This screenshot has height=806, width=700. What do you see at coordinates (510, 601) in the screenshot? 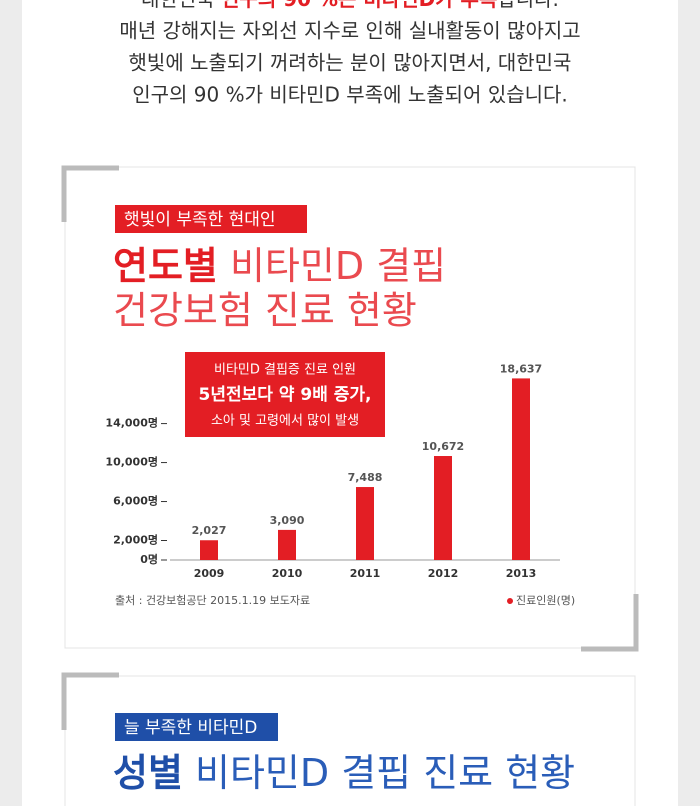
I see `legend-dot` at bounding box center [510, 601].